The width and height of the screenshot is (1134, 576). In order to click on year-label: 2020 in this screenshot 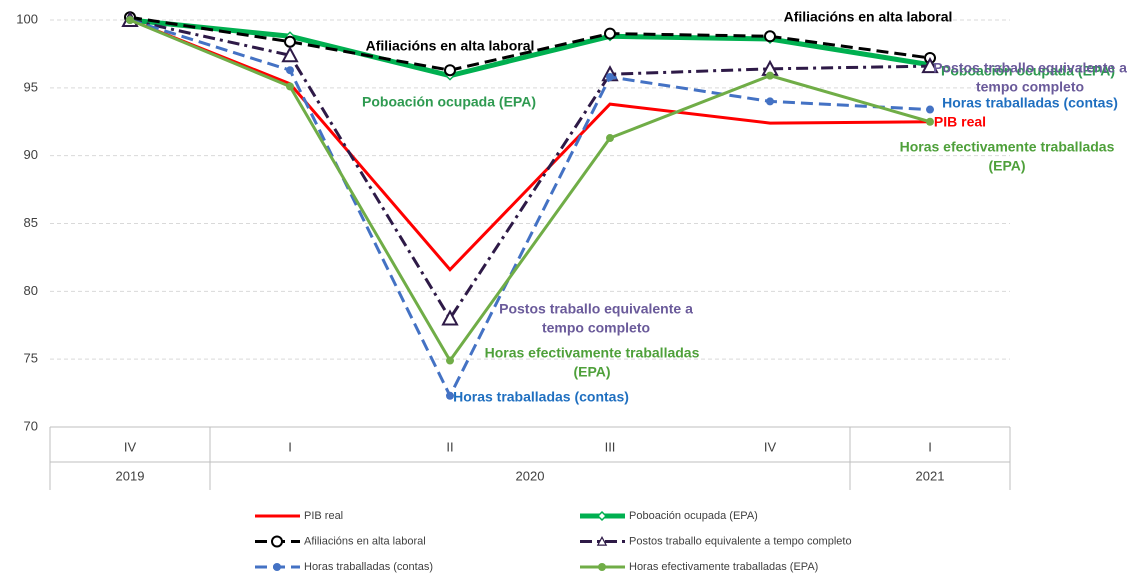, I will do `click(530, 475)`.